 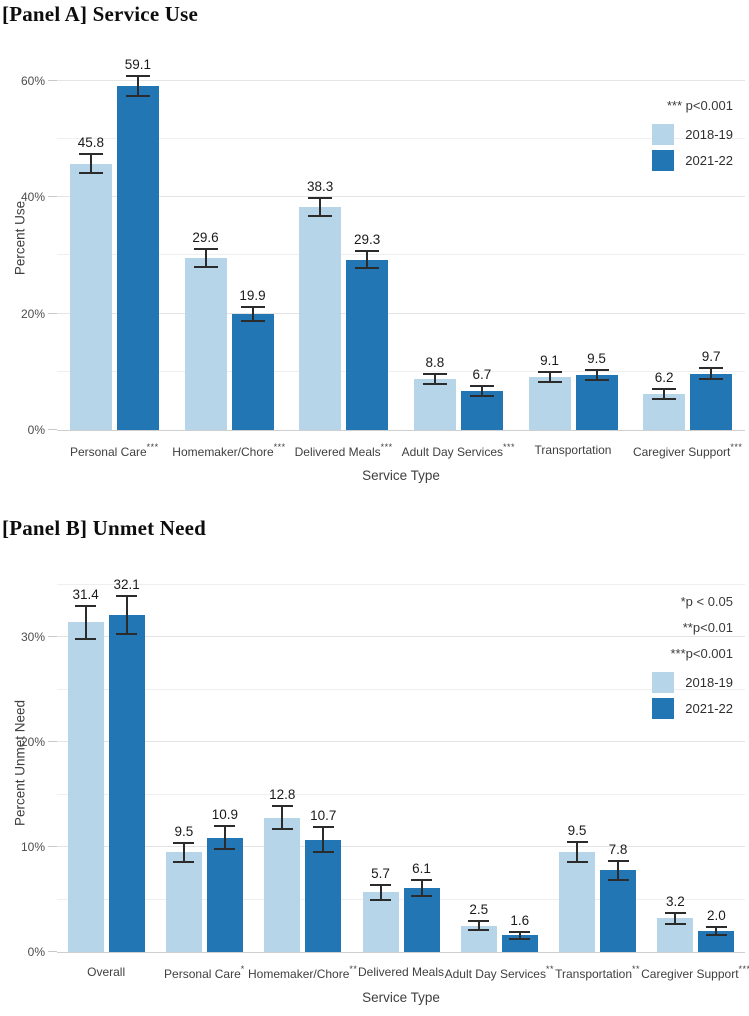 What do you see at coordinates (183, 902) in the screenshot?
I see `bar-2018-19-personal-care` at bounding box center [183, 902].